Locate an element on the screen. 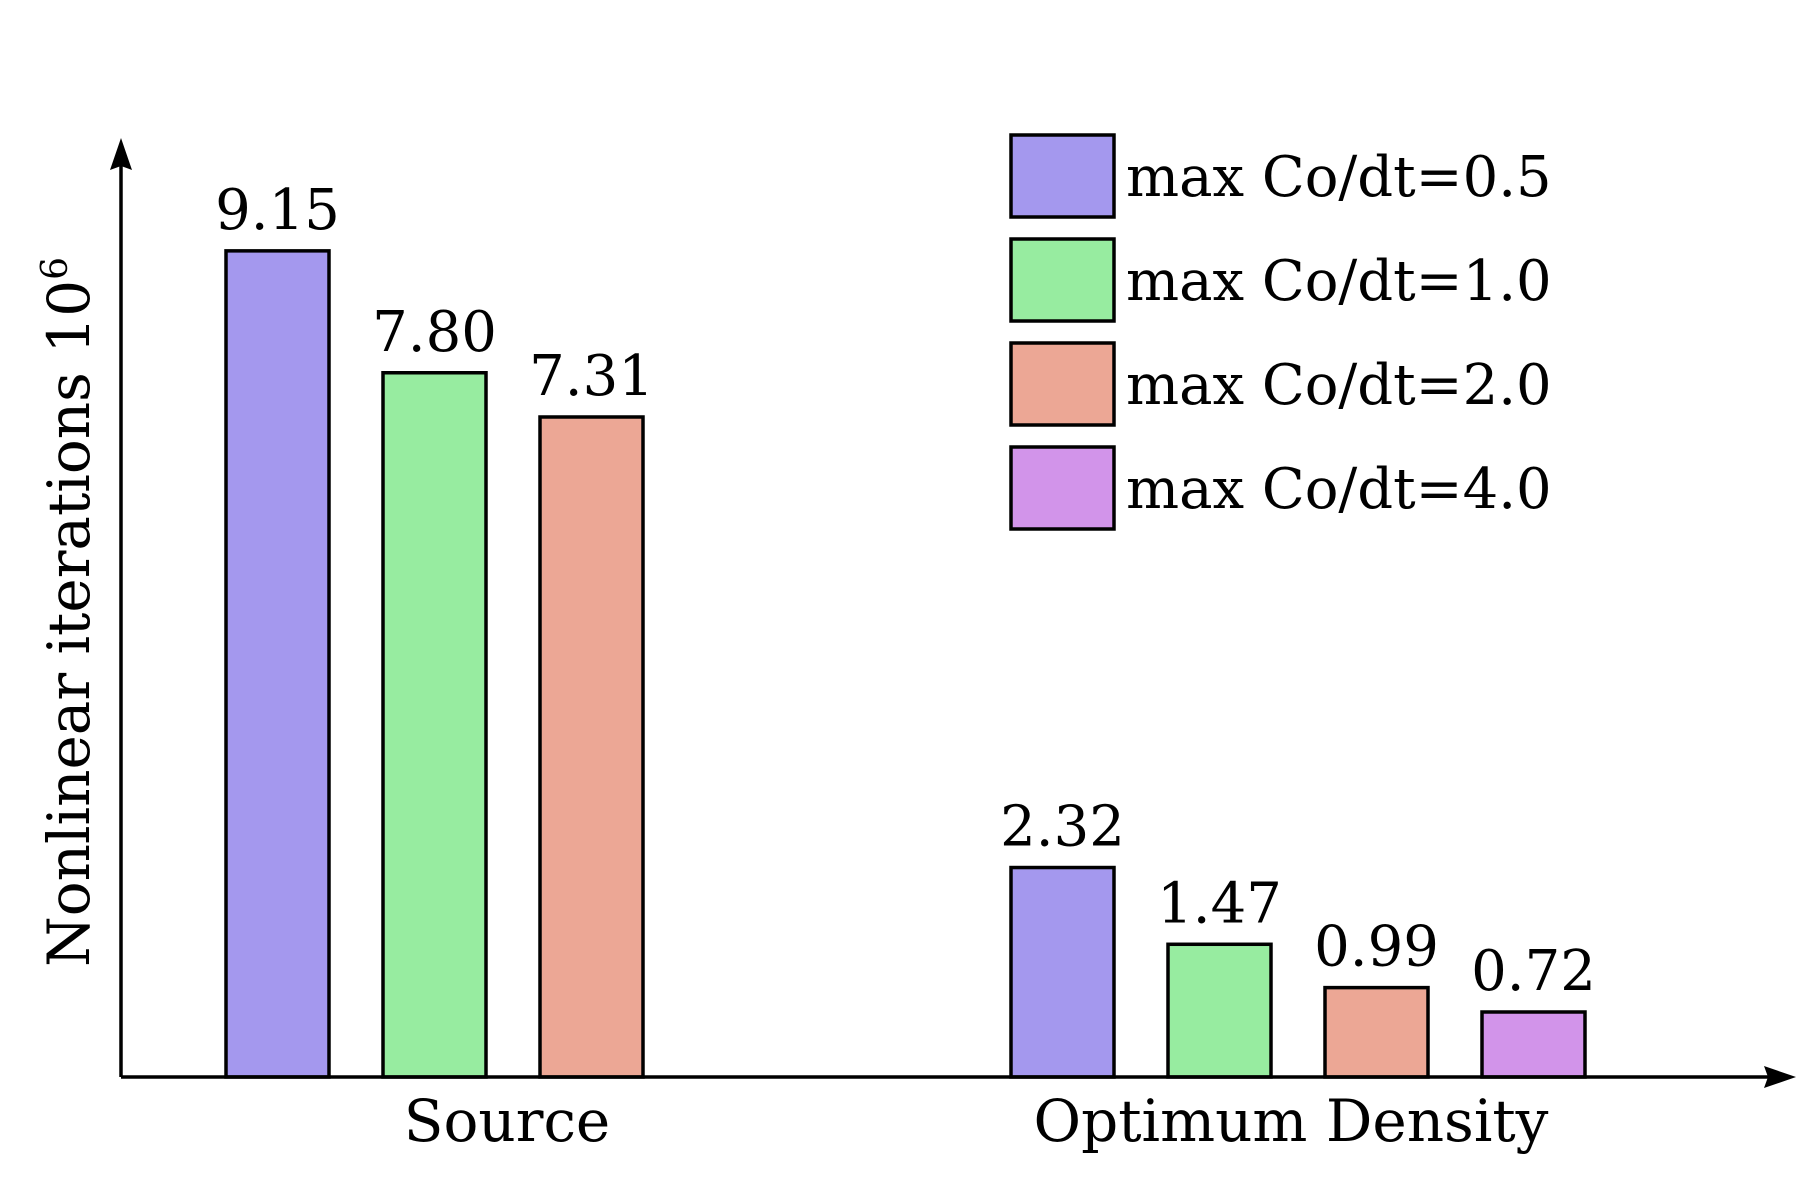  legend-item-max-co-dt-4-0: max Co/dt=4.0 is located at coordinates (1280, 488).